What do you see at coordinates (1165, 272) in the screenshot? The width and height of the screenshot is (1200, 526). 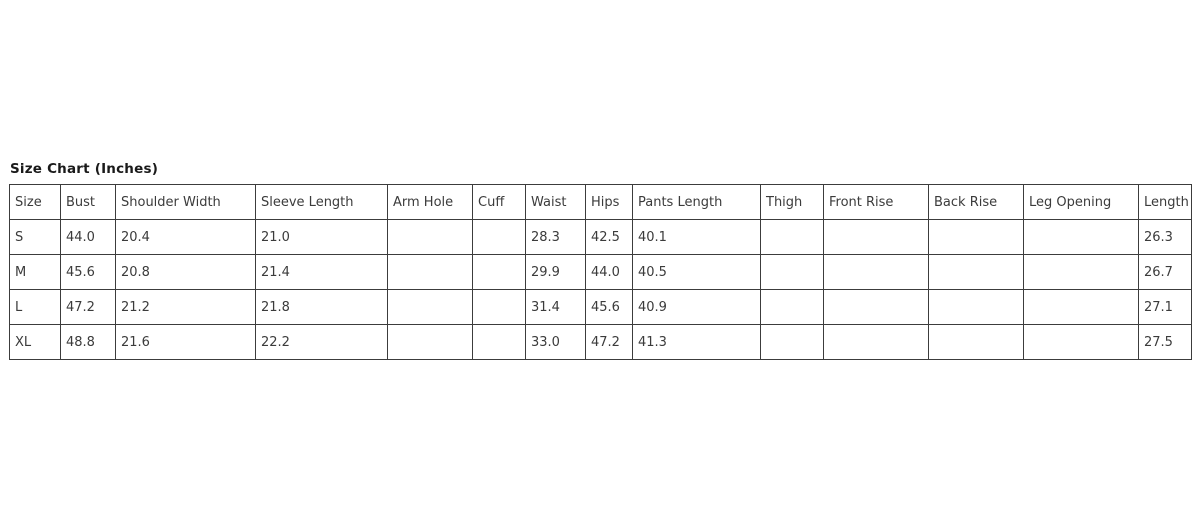 I see `table-cell: 26.7` at bounding box center [1165, 272].